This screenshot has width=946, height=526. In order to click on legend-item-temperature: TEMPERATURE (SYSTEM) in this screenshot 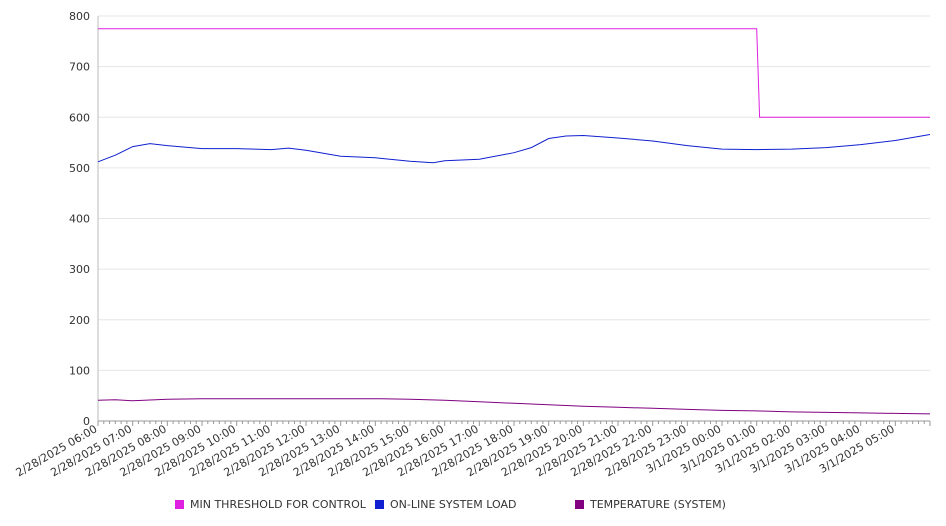, I will do `click(650, 504)`.